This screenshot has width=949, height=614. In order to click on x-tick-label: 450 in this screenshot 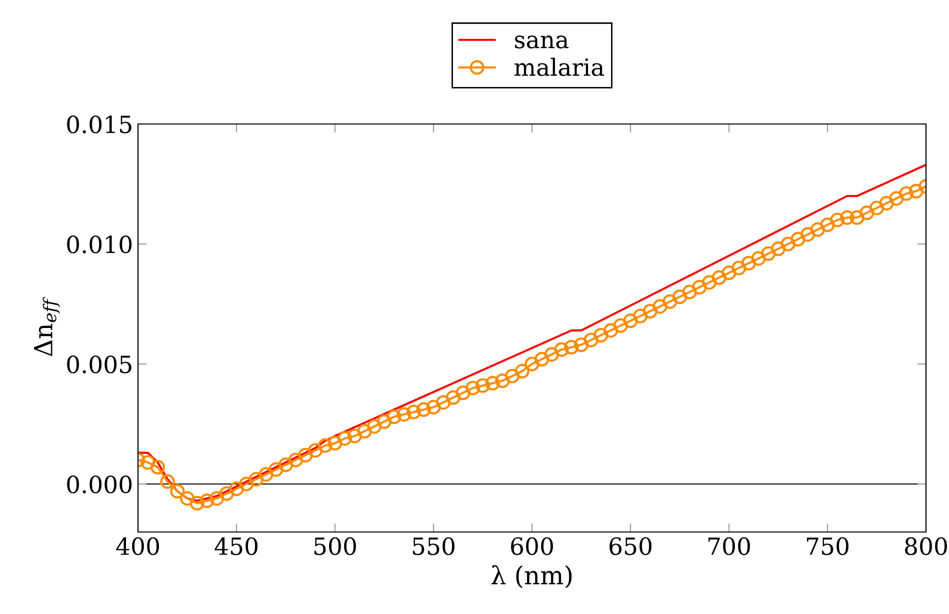, I will do `click(236, 546)`.